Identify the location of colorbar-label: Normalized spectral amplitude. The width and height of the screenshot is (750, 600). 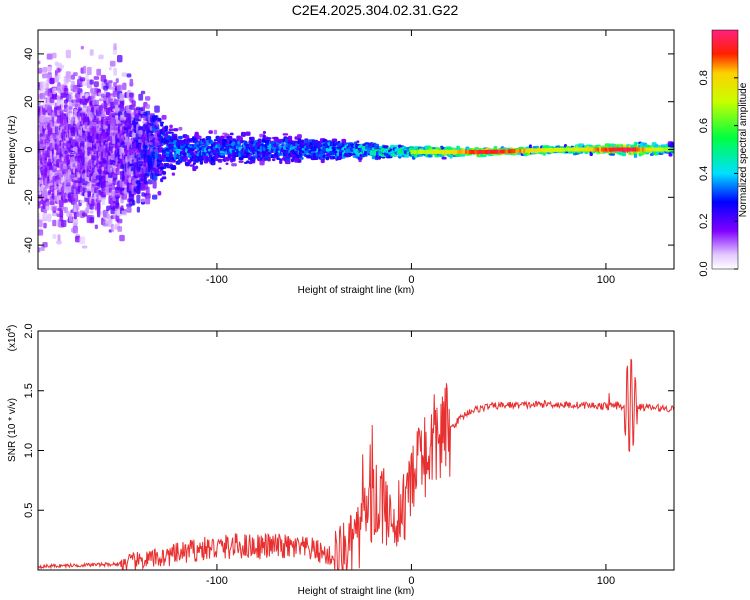
(743, 149).